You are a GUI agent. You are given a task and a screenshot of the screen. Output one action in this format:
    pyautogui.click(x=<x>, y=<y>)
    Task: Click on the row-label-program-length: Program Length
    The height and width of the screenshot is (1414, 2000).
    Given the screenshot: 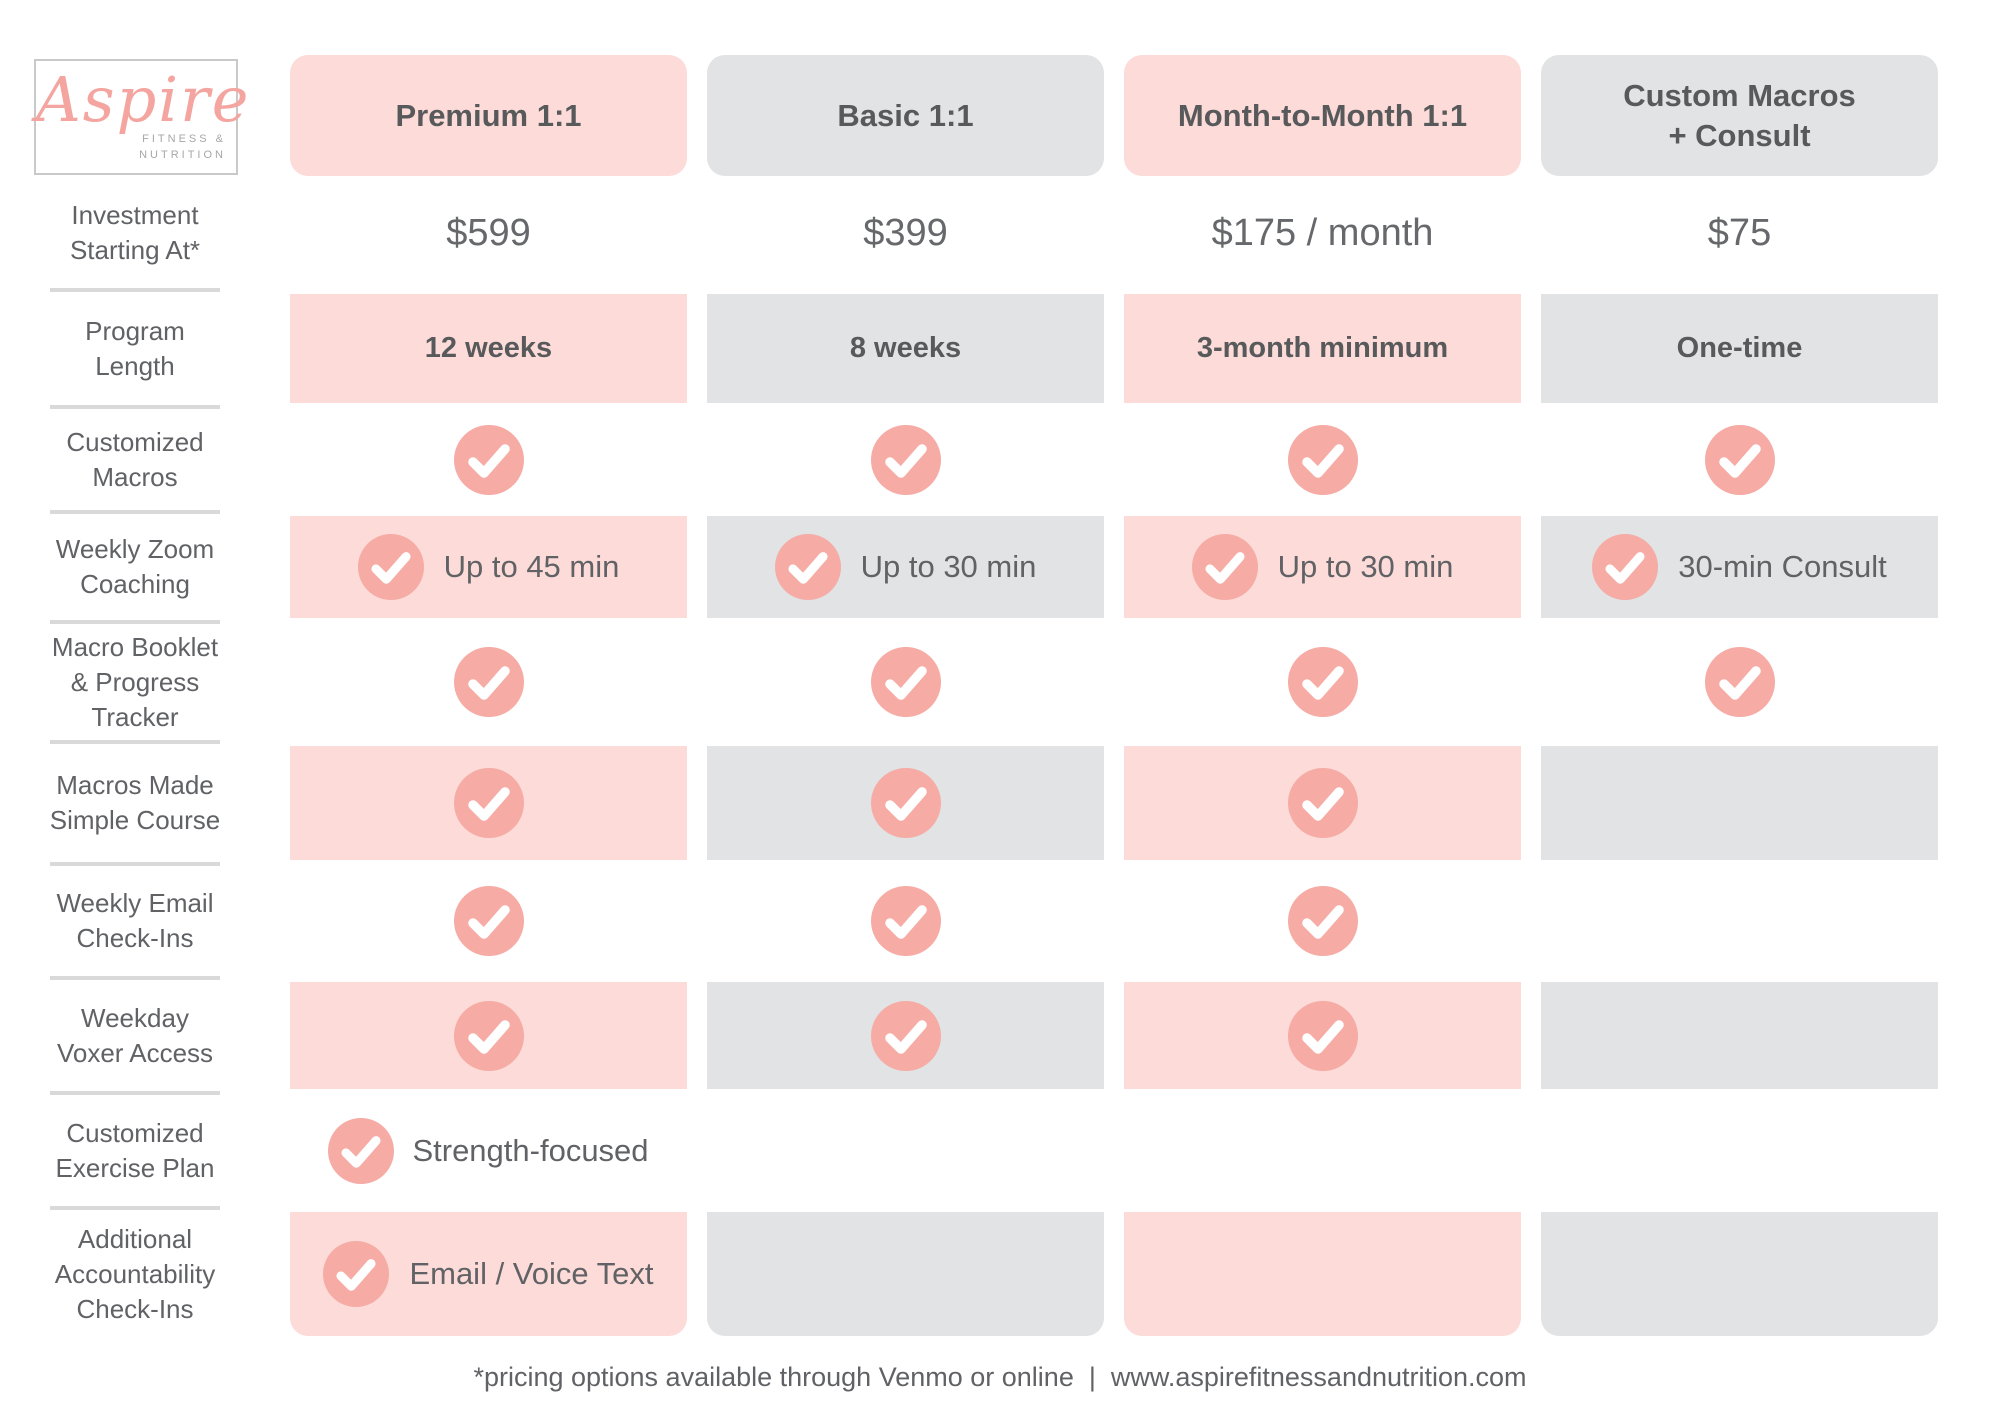 What is the action you would take?
    pyautogui.click(x=135, y=348)
    